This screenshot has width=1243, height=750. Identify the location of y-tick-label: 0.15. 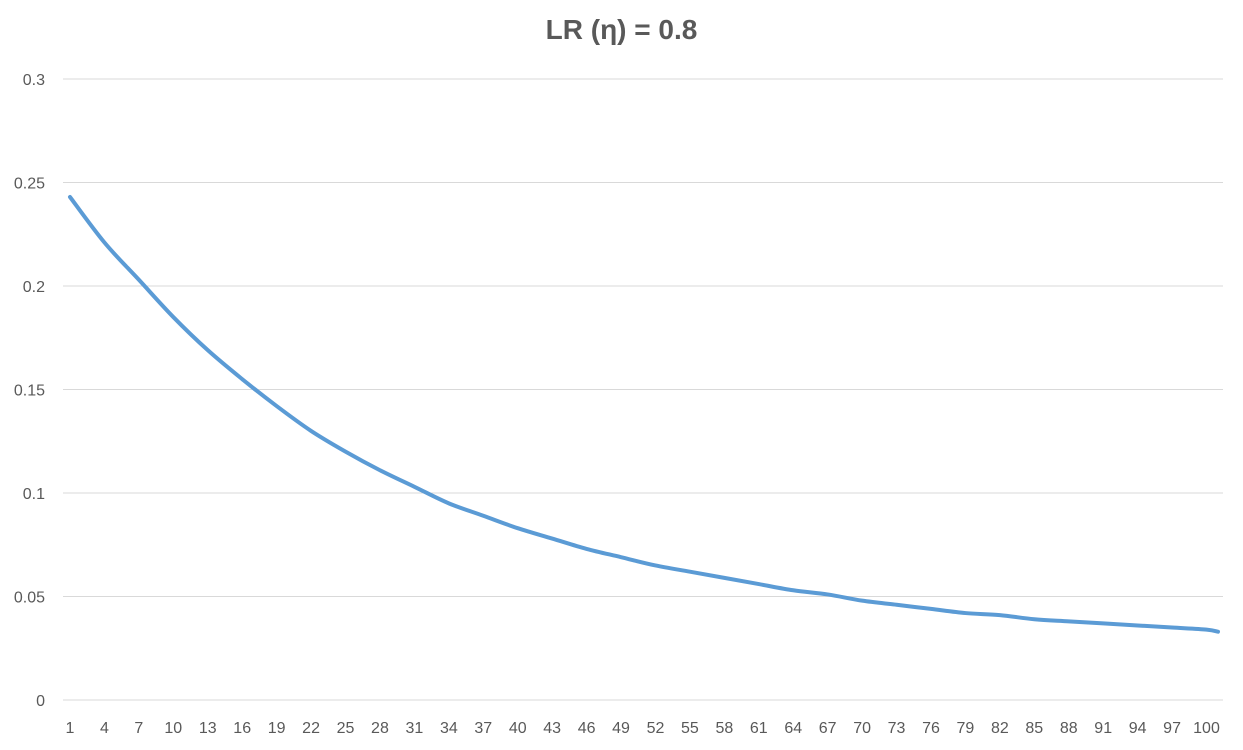
(29, 391).